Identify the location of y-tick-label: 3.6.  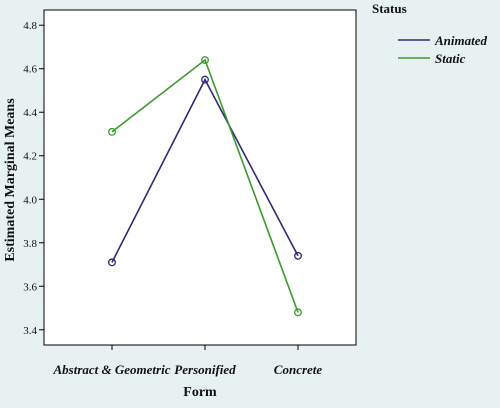
(30, 287).